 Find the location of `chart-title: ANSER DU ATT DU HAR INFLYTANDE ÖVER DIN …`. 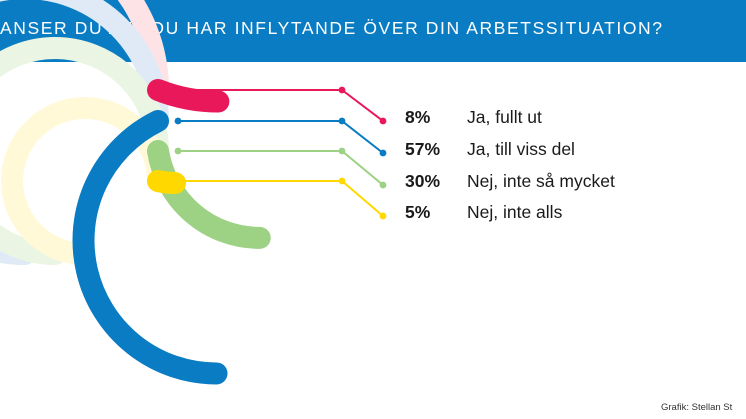

chart-title: ANSER DU ATT DU HAR INFLYTANDE ÖVER DIN … is located at coordinates (332, 28).